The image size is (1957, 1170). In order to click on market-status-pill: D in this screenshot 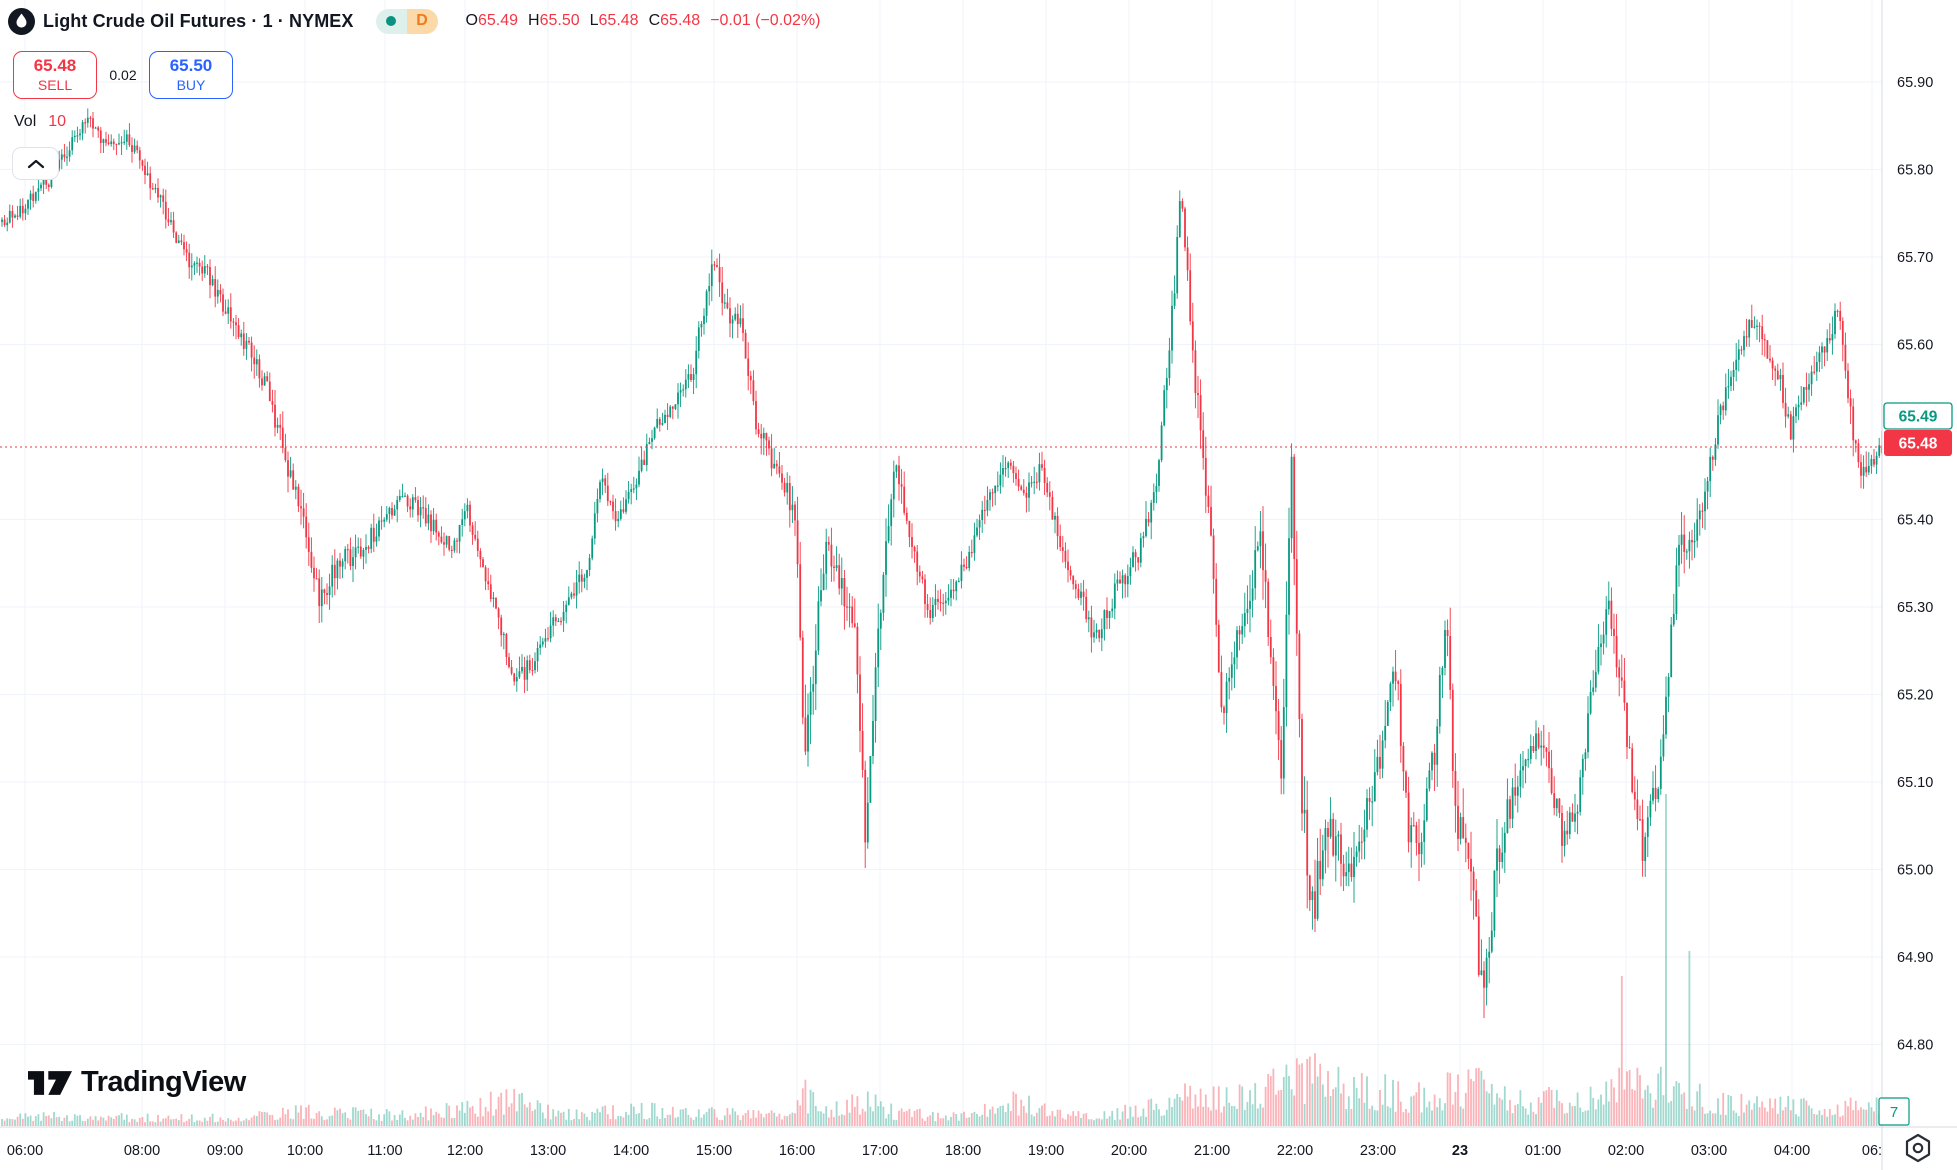, I will do `click(406, 21)`.